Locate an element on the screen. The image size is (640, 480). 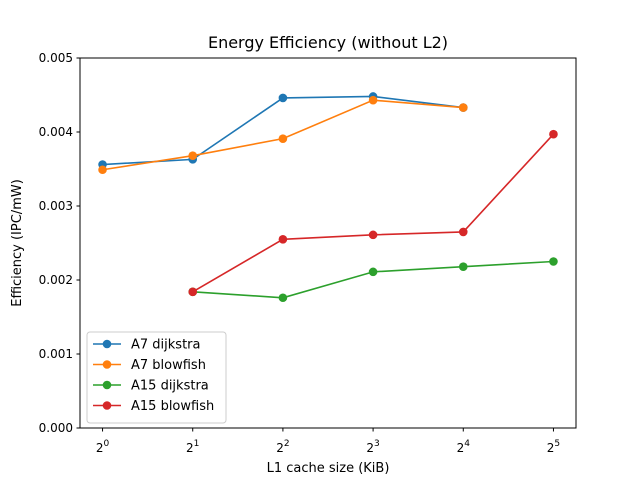
x-tick-label: 21 is located at coordinates (192, 447).